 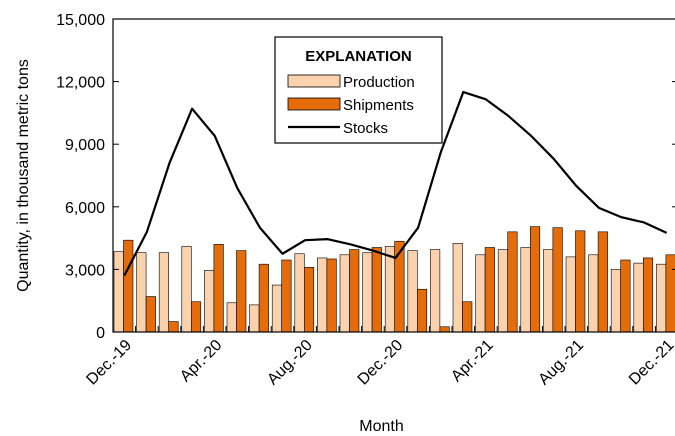 What do you see at coordinates (85, 145) in the screenshot?
I see `y-tick-label: 9,000` at bounding box center [85, 145].